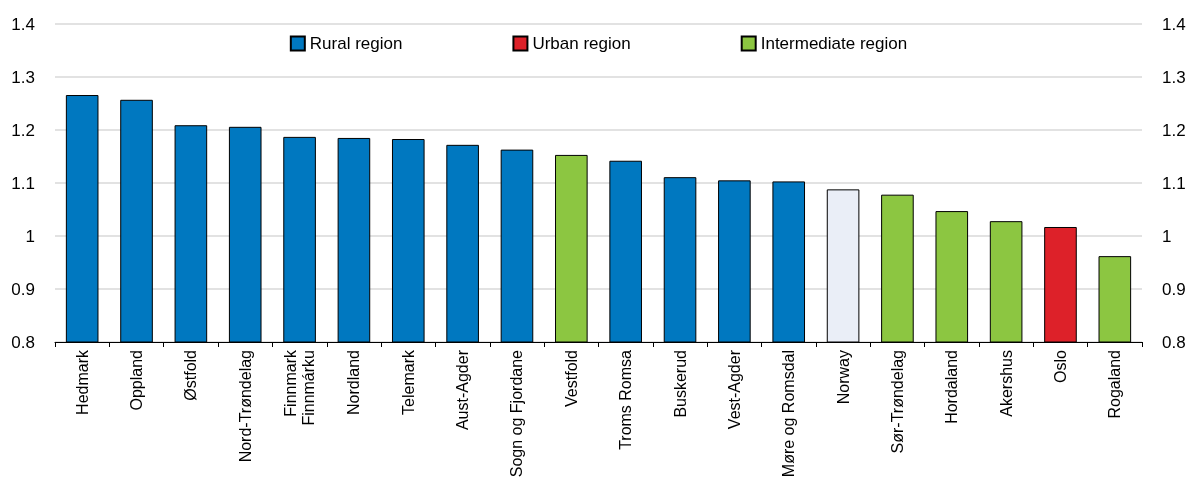 The width and height of the screenshot is (1197, 484). I want to click on legend-label: Rural region, so click(356, 43).